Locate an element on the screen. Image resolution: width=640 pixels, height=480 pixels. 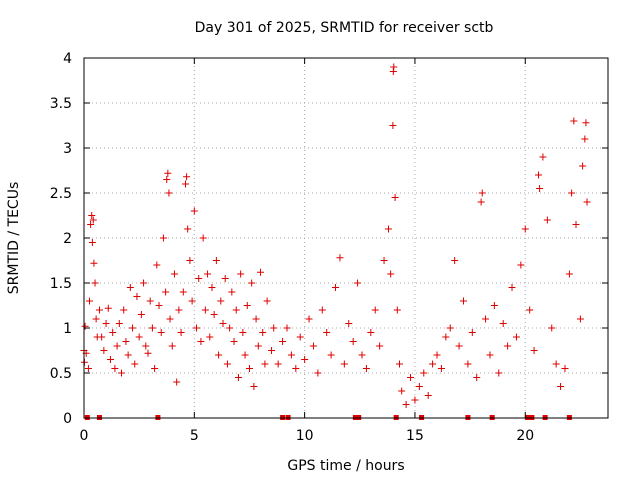
x-tick-label: 5 is located at coordinates (194, 436).